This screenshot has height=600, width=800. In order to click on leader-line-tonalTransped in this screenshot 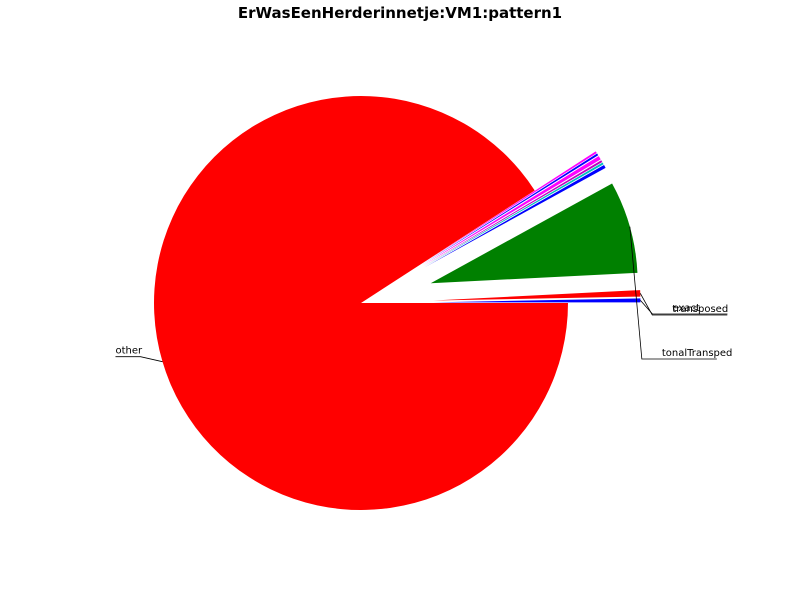, I will do `click(673, 293)`.